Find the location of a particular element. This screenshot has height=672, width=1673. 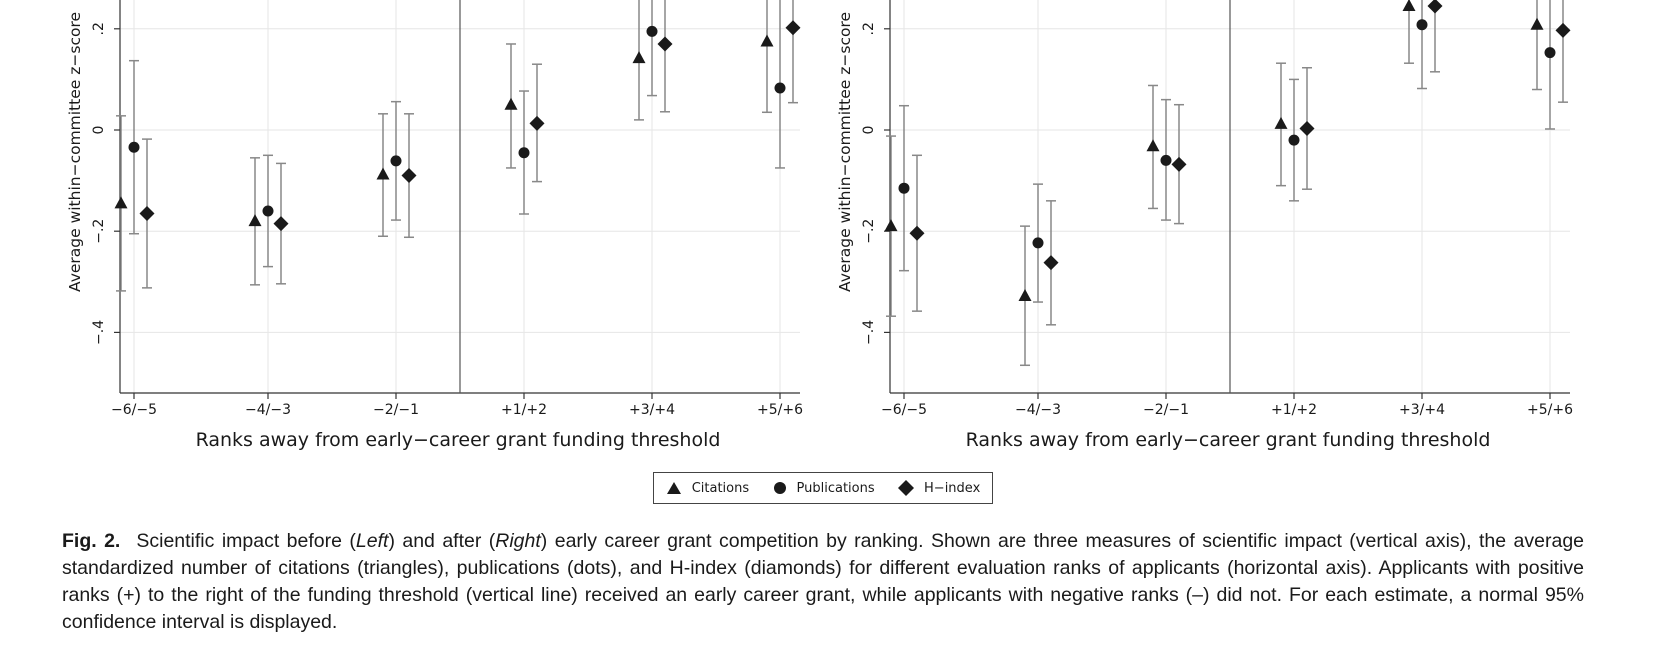

caption-left: Left is located at coordinates (372, 541).